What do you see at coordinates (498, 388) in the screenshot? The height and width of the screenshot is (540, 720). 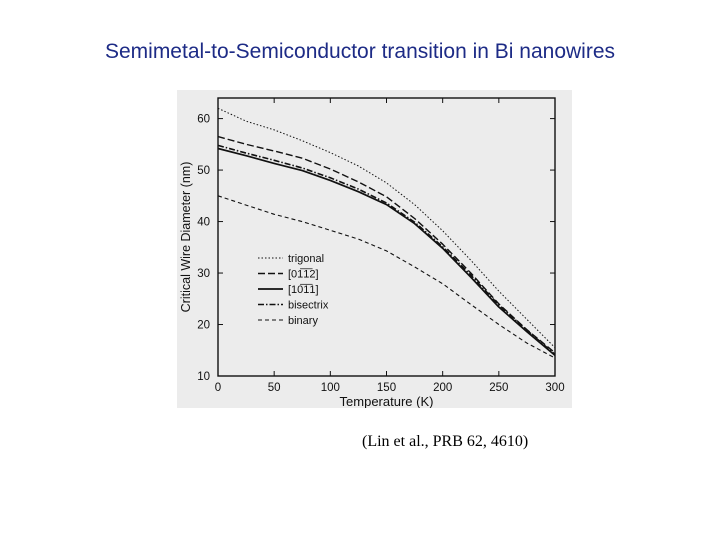 I see `x-tick-label: 250` at bounding box center [498, 388].